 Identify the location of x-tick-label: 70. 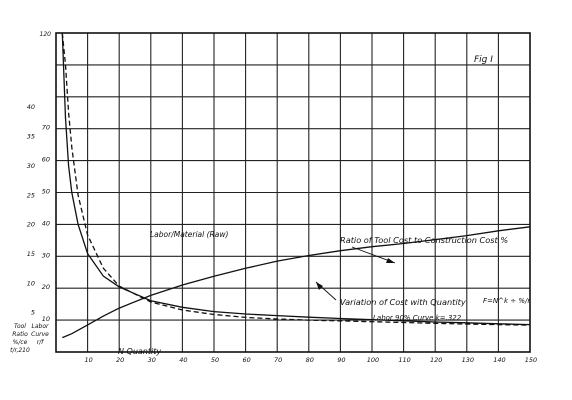
(278, 360).